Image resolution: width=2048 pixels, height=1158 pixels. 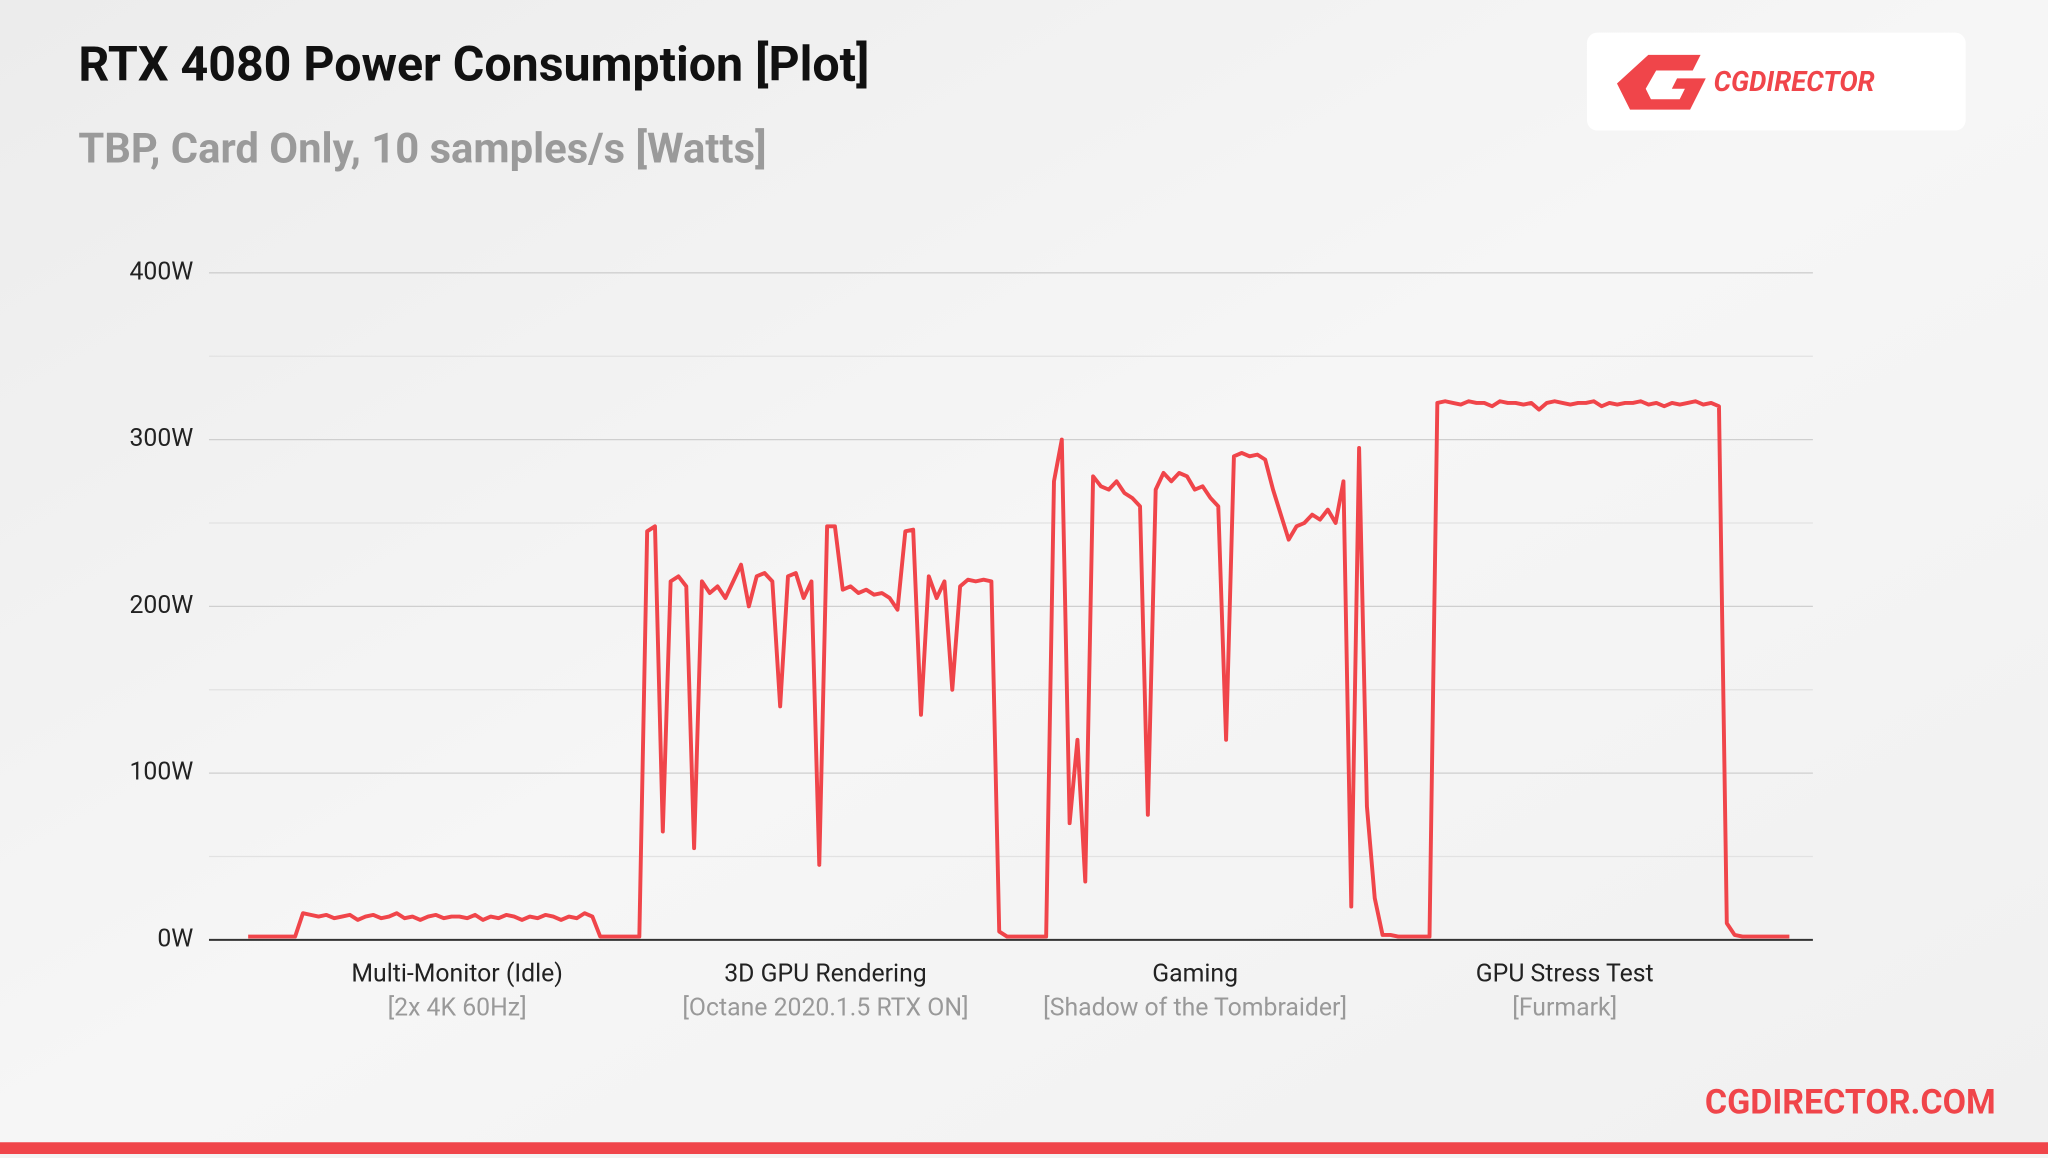 I want to click on group-label: GPU Stress Test, so click(x=1565, y=974).